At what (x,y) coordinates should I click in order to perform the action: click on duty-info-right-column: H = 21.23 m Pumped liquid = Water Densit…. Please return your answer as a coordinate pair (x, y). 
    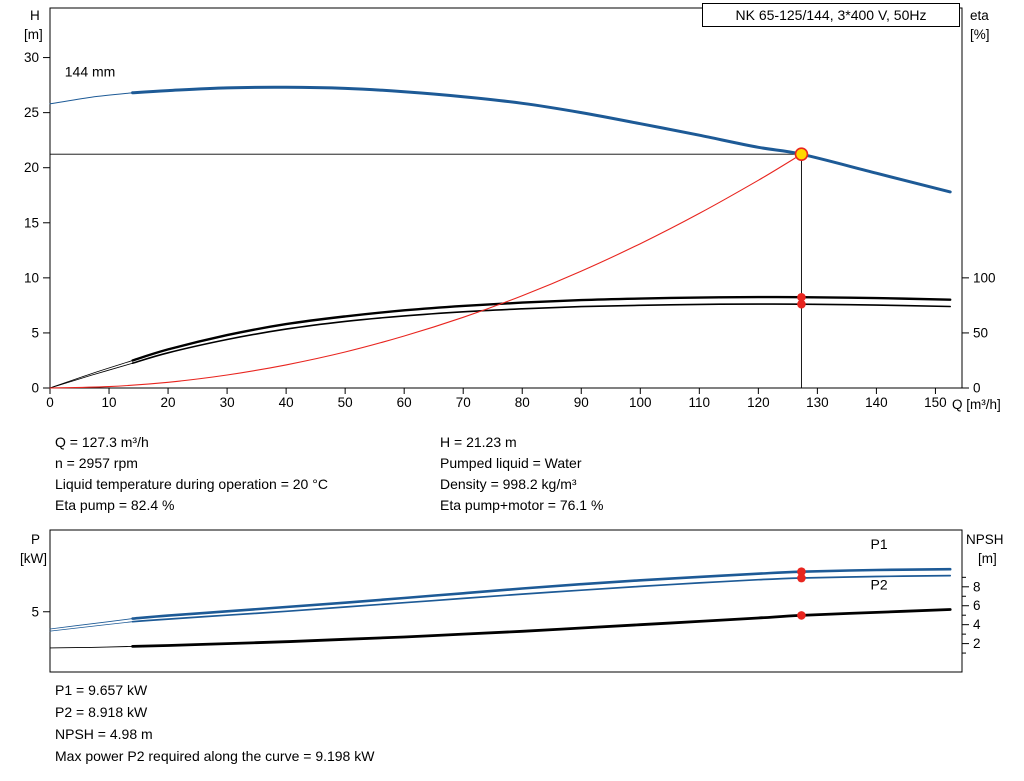
    Looking at the image, I should click on (521, 474).